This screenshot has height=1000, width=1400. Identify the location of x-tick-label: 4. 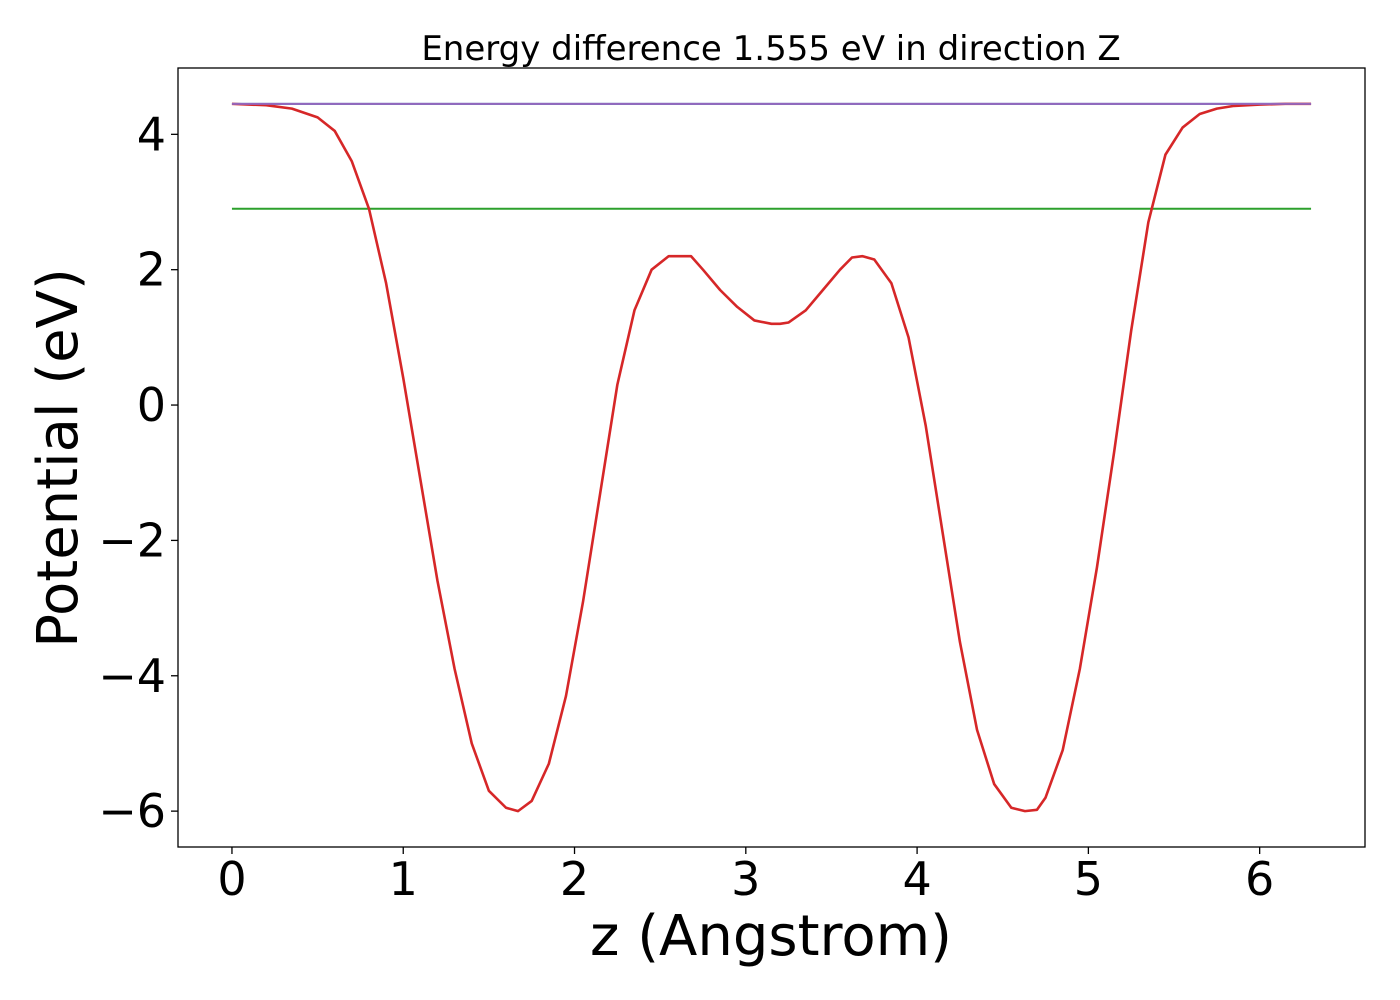
(916, 879).